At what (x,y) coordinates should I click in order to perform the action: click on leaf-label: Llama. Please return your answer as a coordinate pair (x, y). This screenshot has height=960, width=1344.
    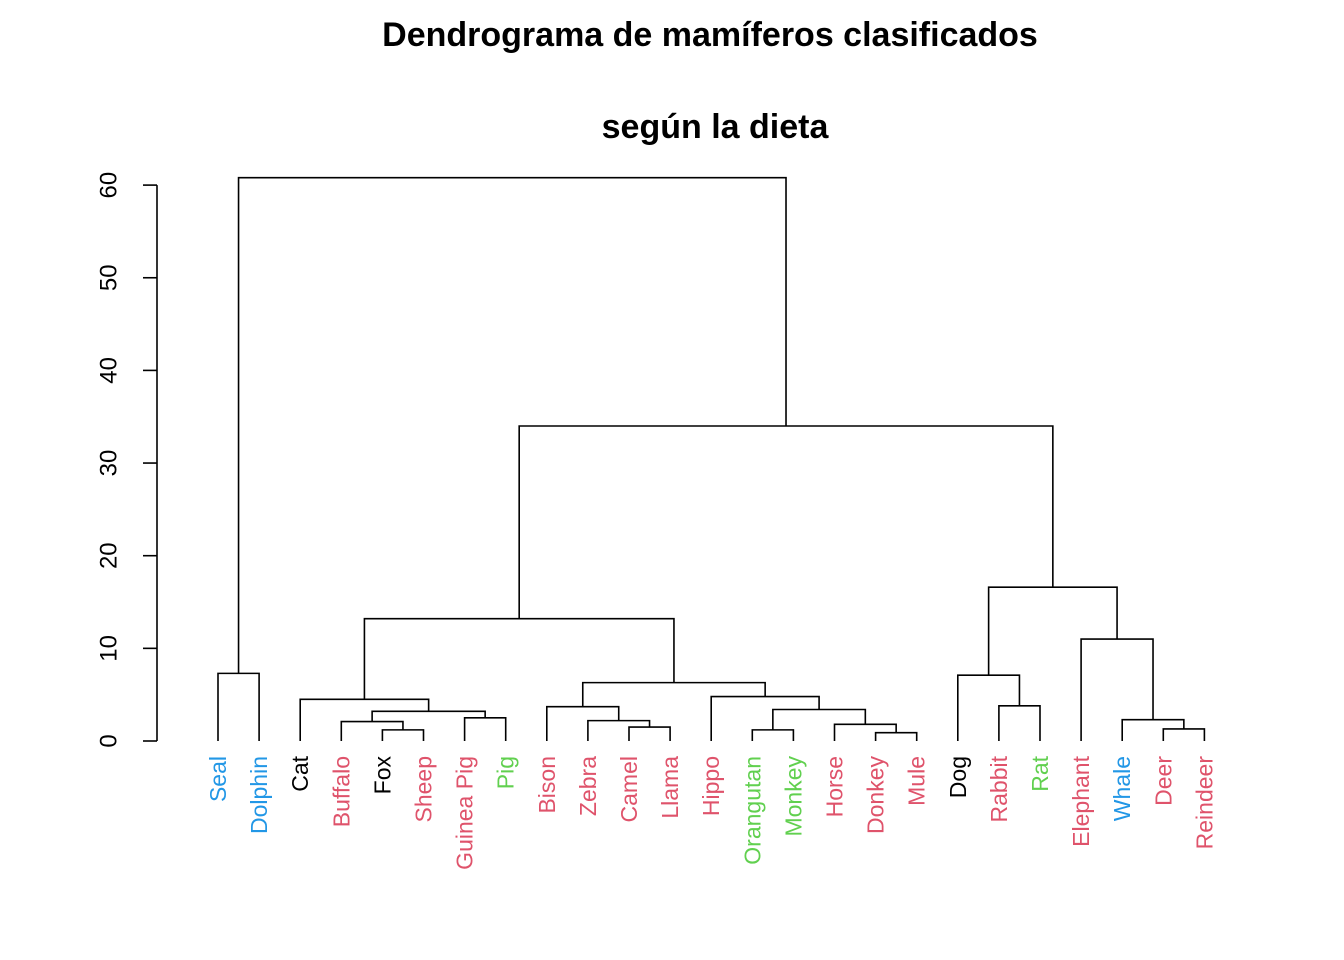
    Looking at the image, I should click on (670, 787).